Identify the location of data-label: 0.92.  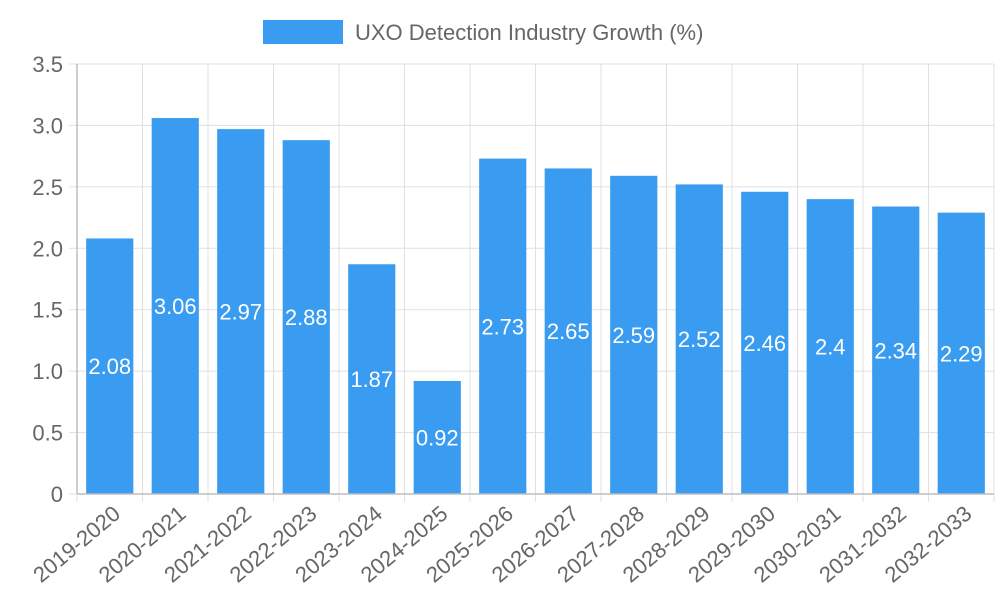
(437, 437).